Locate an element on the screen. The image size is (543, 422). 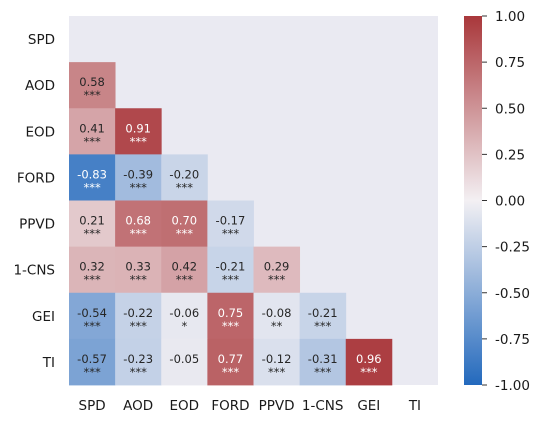
heatmap-cell-GEI-FORD is located at coordinates (230, 316).